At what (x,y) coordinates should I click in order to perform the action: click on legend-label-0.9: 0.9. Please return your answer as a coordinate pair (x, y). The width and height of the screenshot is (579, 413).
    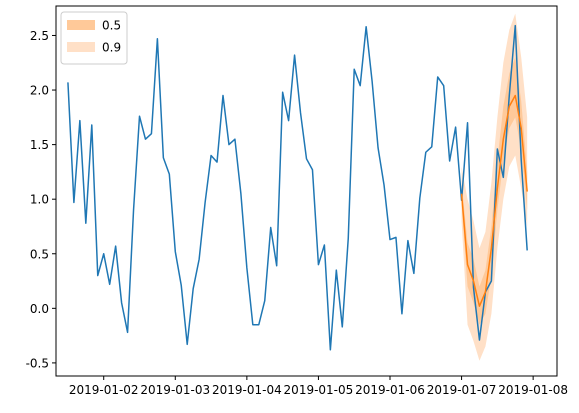
    Looking at the image, I should click on (111, 48).